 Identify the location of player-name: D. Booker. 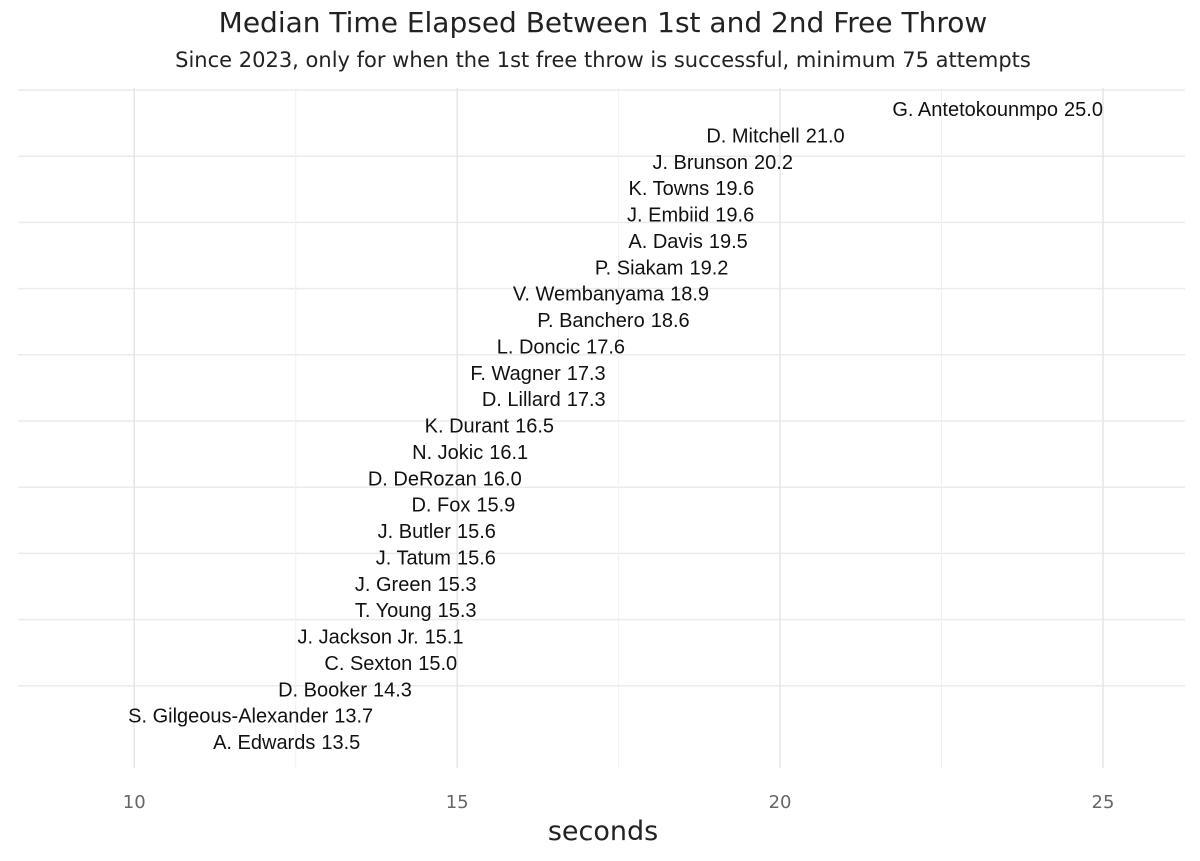
(322, 690).